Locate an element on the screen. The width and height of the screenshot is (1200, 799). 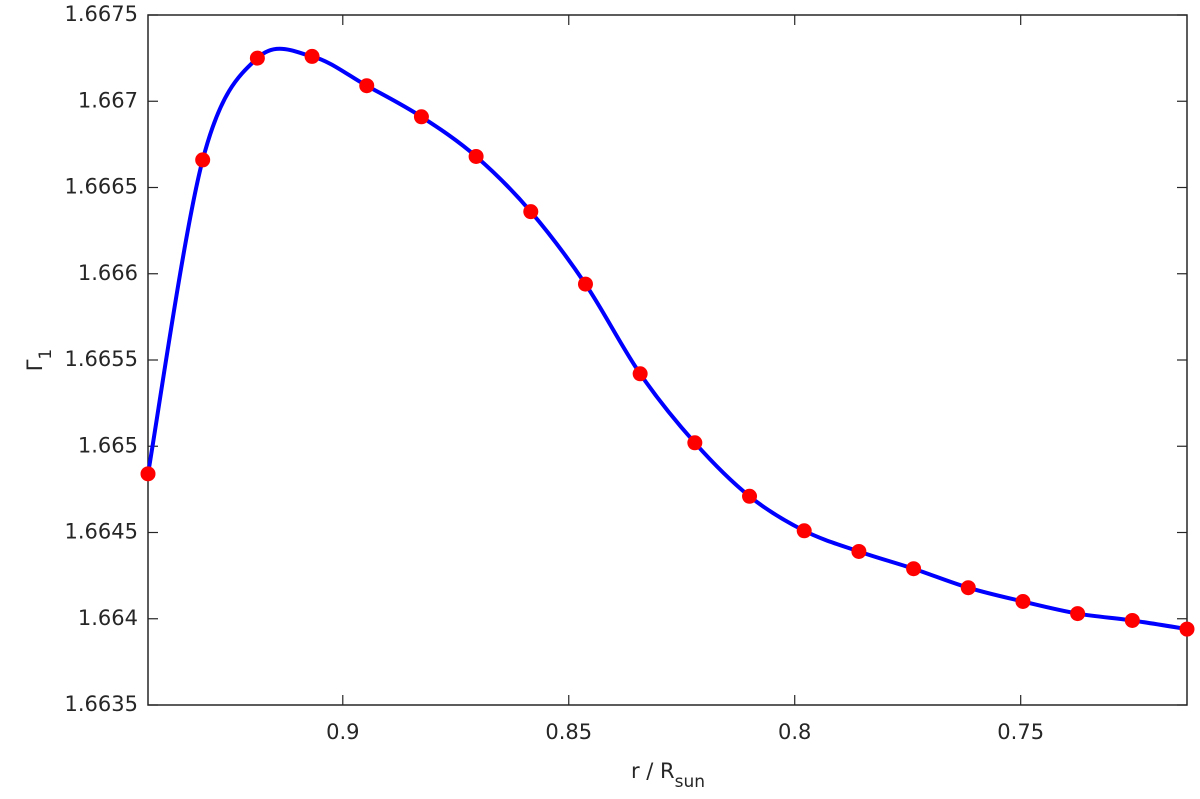
y-axis-label: Γ1 is located at coordinates (39, 360).